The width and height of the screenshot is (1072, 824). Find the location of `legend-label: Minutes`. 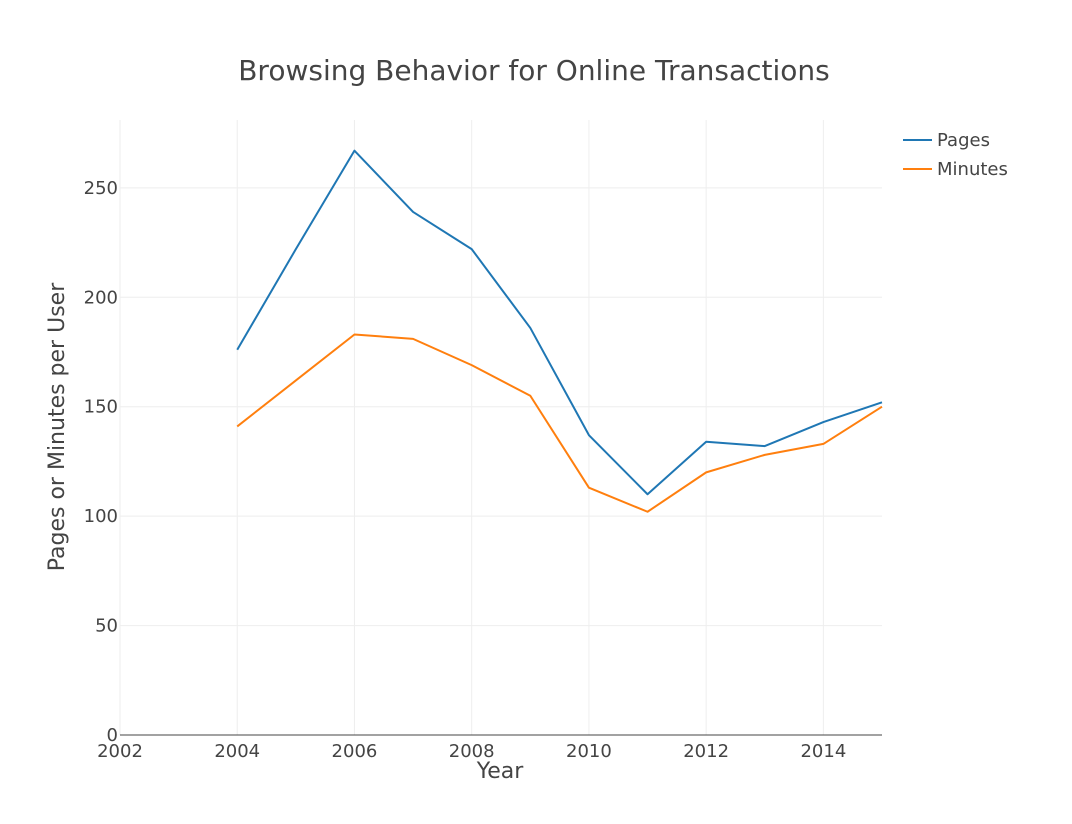

legend-label: Minutes is located at coordinates (972, 169).